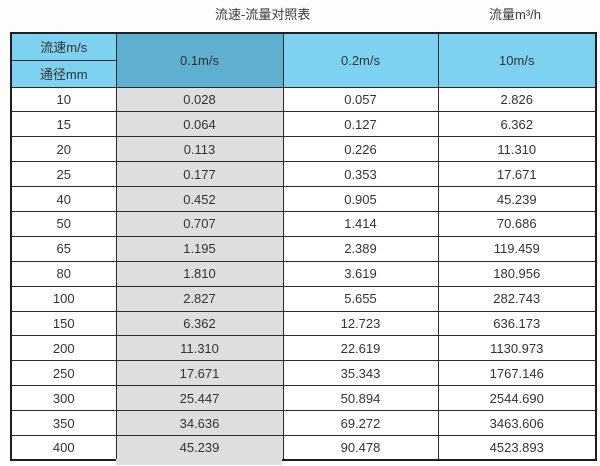  What do you see at coordinates (63, 73) in the screenshot?
I see `corner-diameter-label: 通径mm` at bounding box center [63, 73].